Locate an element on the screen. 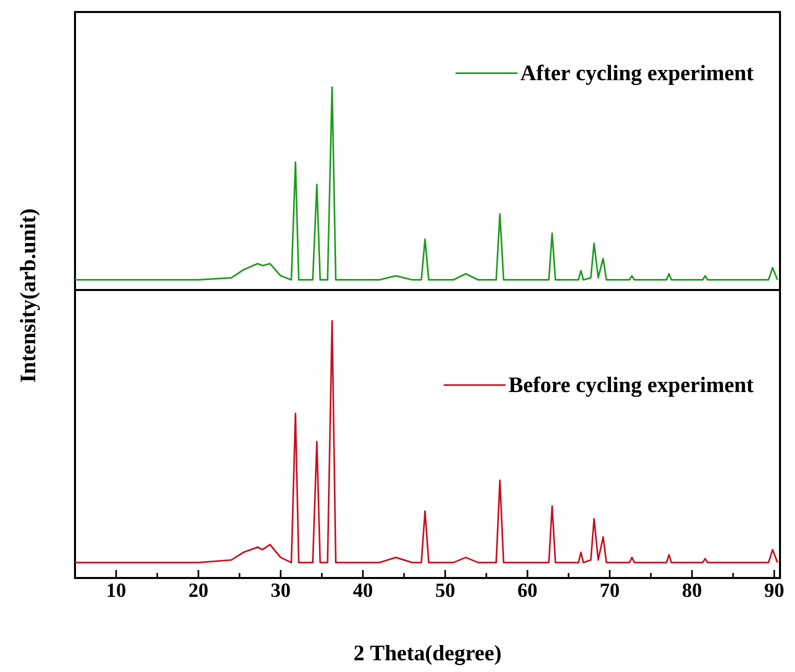 The image size is (795, 672). x-tick-label: 40 is located at coordinates (362, 591).